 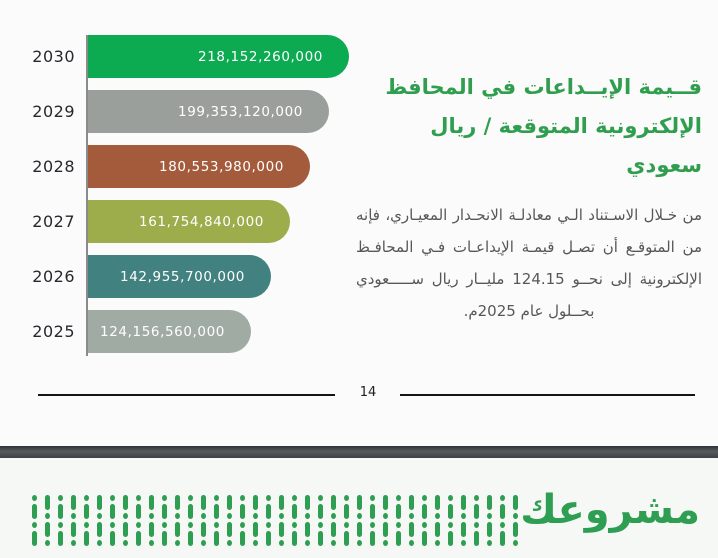 What do you see at coordinates (201, 221) in the screenshot?
I see `bar-value-label: 161,754,840,000` at bounding box center [201, 221].